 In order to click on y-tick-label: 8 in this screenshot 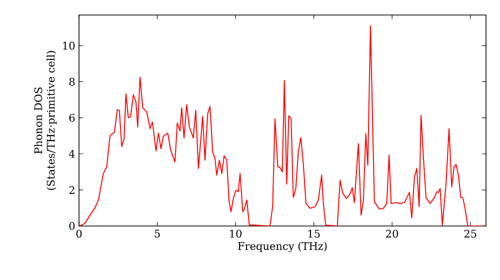, I will do `click(72, 82)`.